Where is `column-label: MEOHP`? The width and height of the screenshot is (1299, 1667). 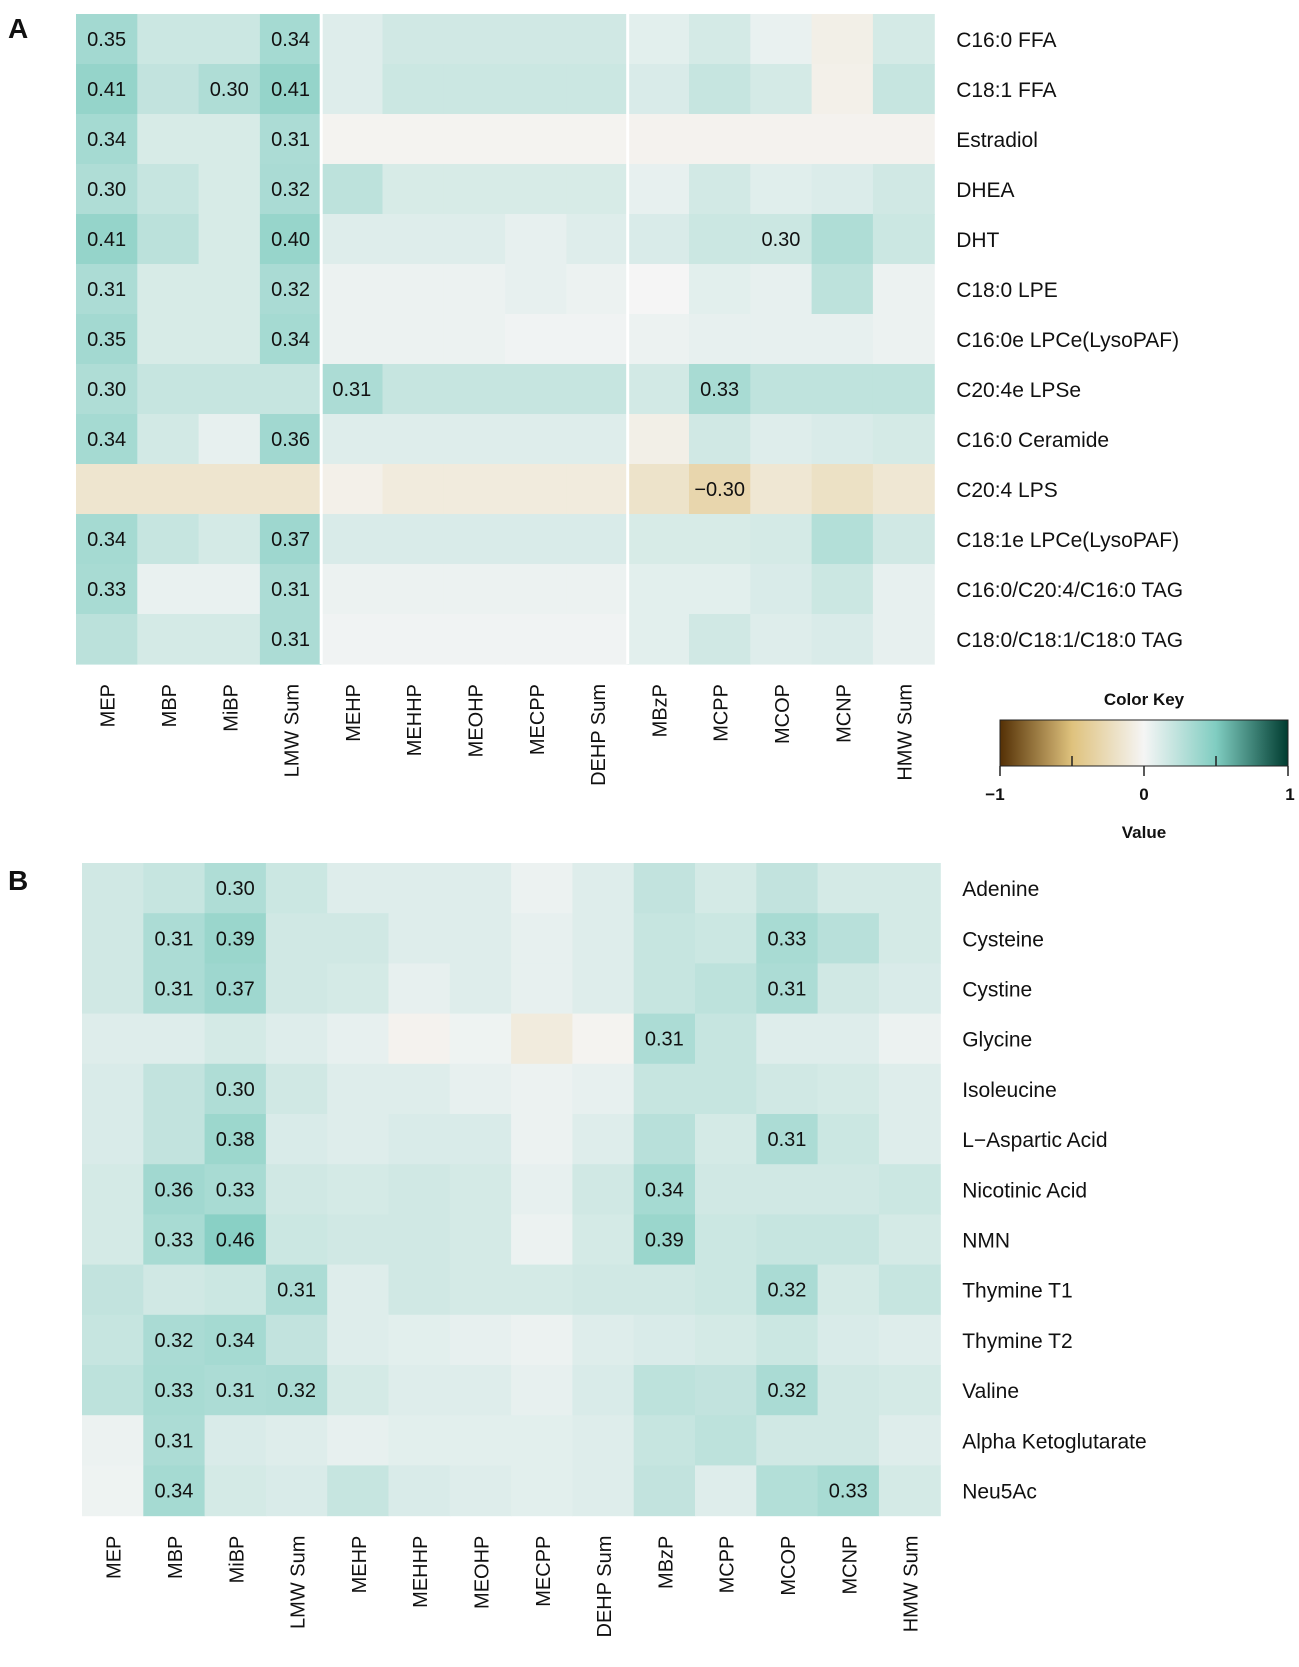
column-label: MEOHP is located at coordinates (482, 1572).